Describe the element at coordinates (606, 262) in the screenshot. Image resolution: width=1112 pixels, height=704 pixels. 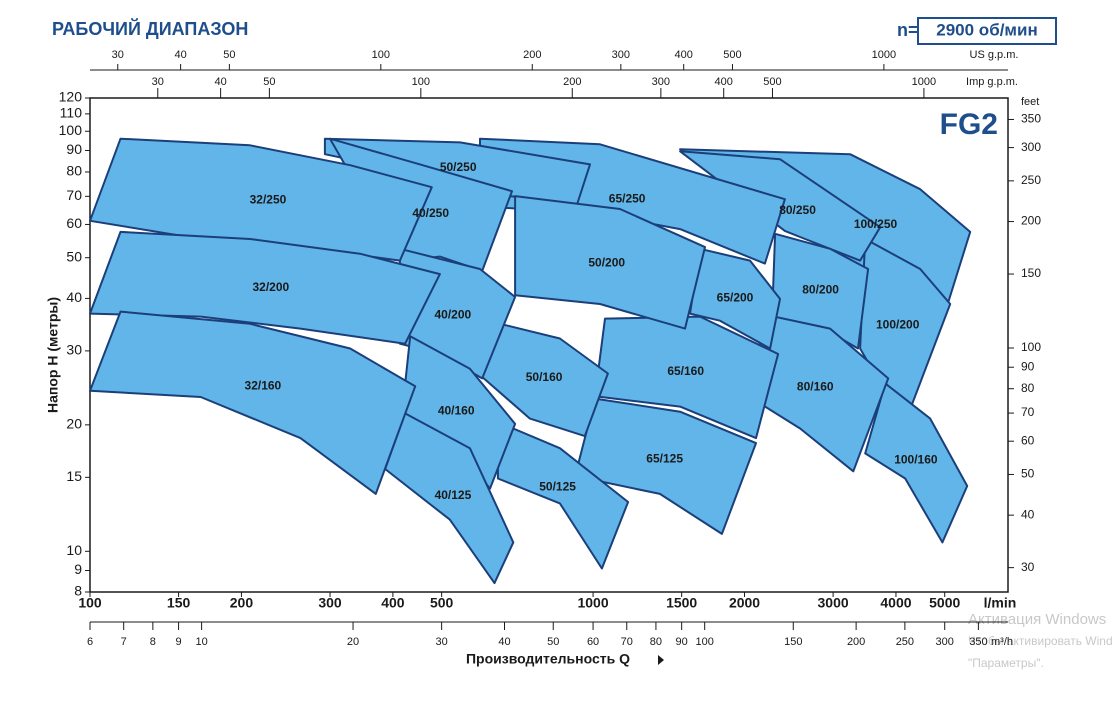
I see `range-label: 50/200` at that location.